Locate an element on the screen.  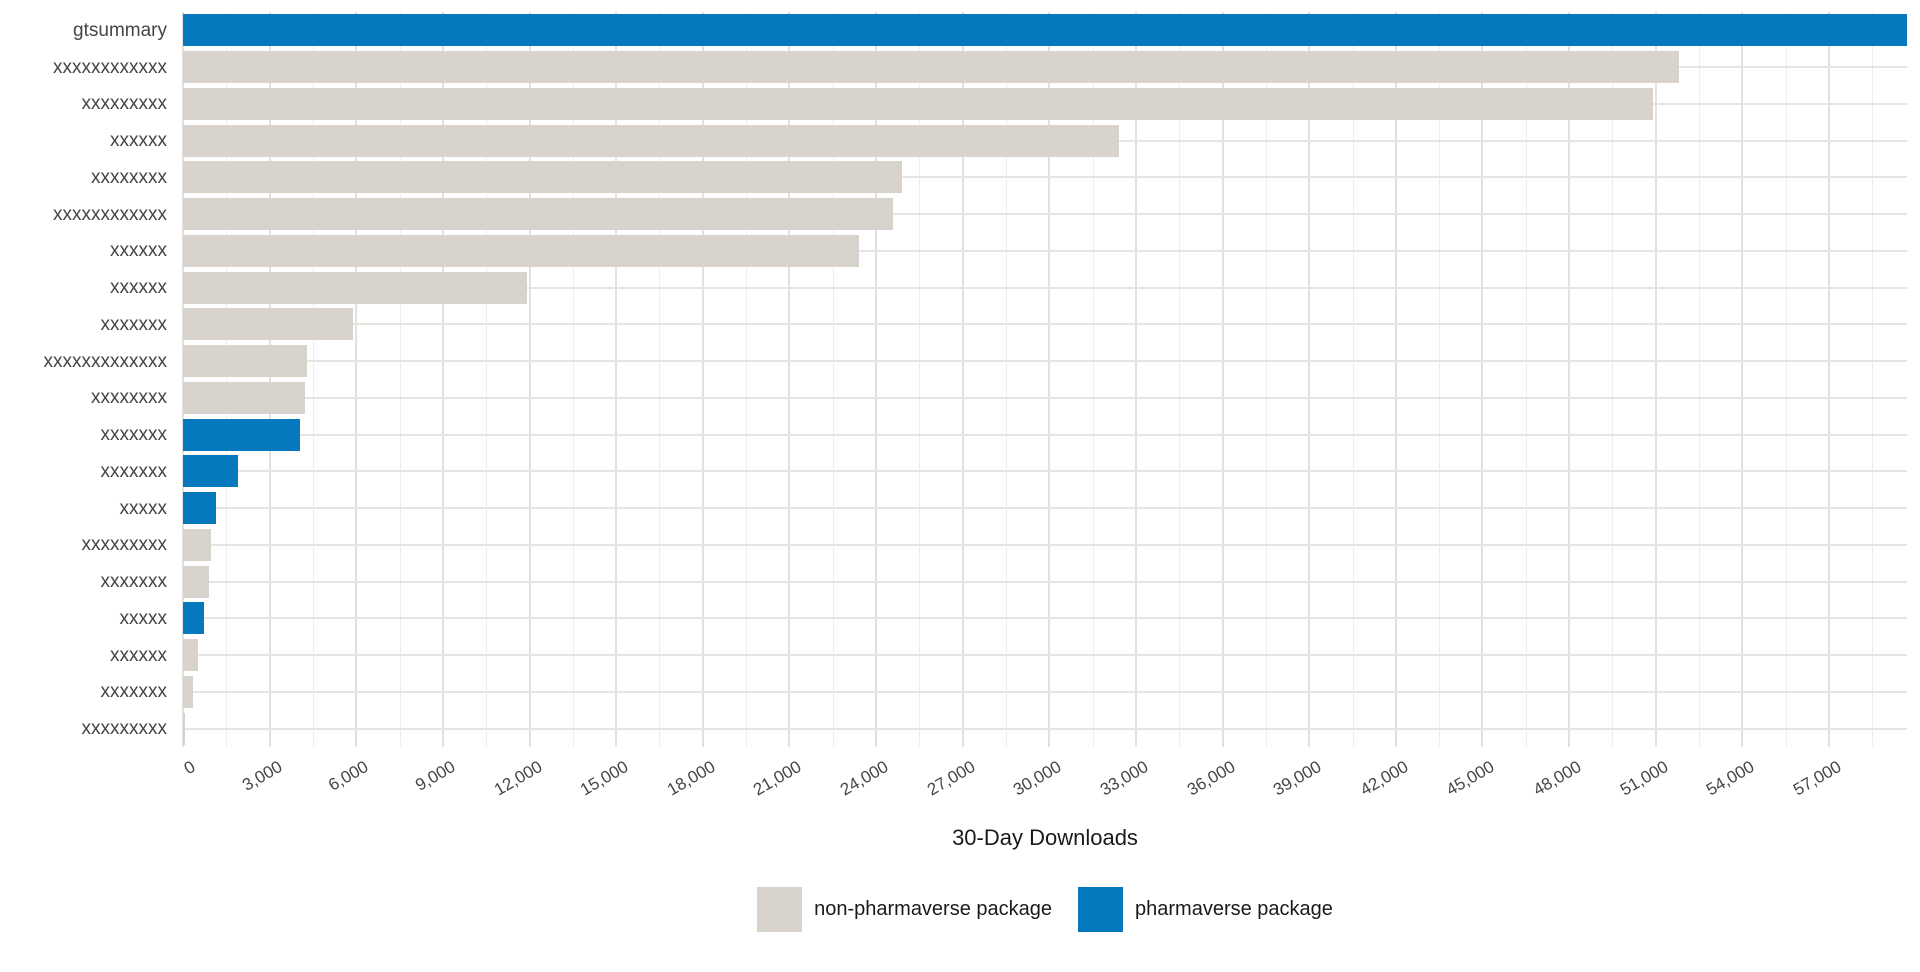
x-tick-label: 0 is located at coordinates (189, 768).